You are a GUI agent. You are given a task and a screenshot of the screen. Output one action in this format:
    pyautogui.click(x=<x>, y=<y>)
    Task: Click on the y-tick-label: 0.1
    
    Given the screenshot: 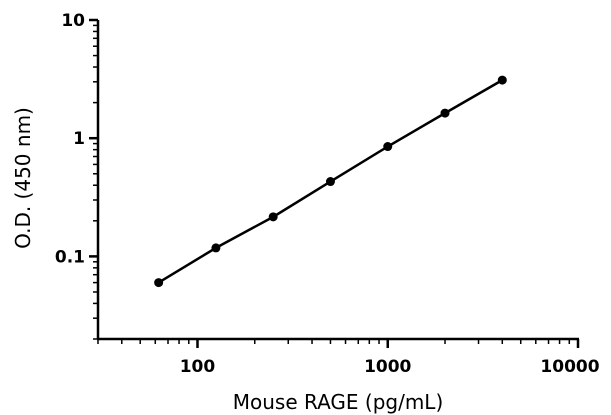 What is the action you would take?
    pyautogui.click(x=70, y=257)
    